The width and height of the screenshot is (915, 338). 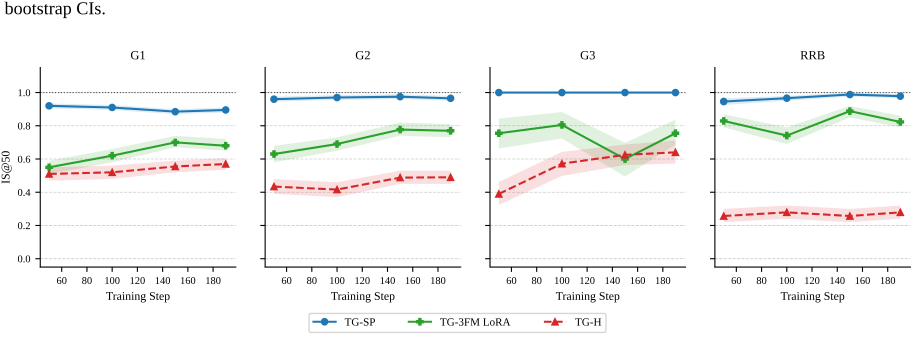 What do you see at coordinates (24, 226) in the screenshot?
I see `y-tick-label: 0.2` at bounding box center [24, 226].